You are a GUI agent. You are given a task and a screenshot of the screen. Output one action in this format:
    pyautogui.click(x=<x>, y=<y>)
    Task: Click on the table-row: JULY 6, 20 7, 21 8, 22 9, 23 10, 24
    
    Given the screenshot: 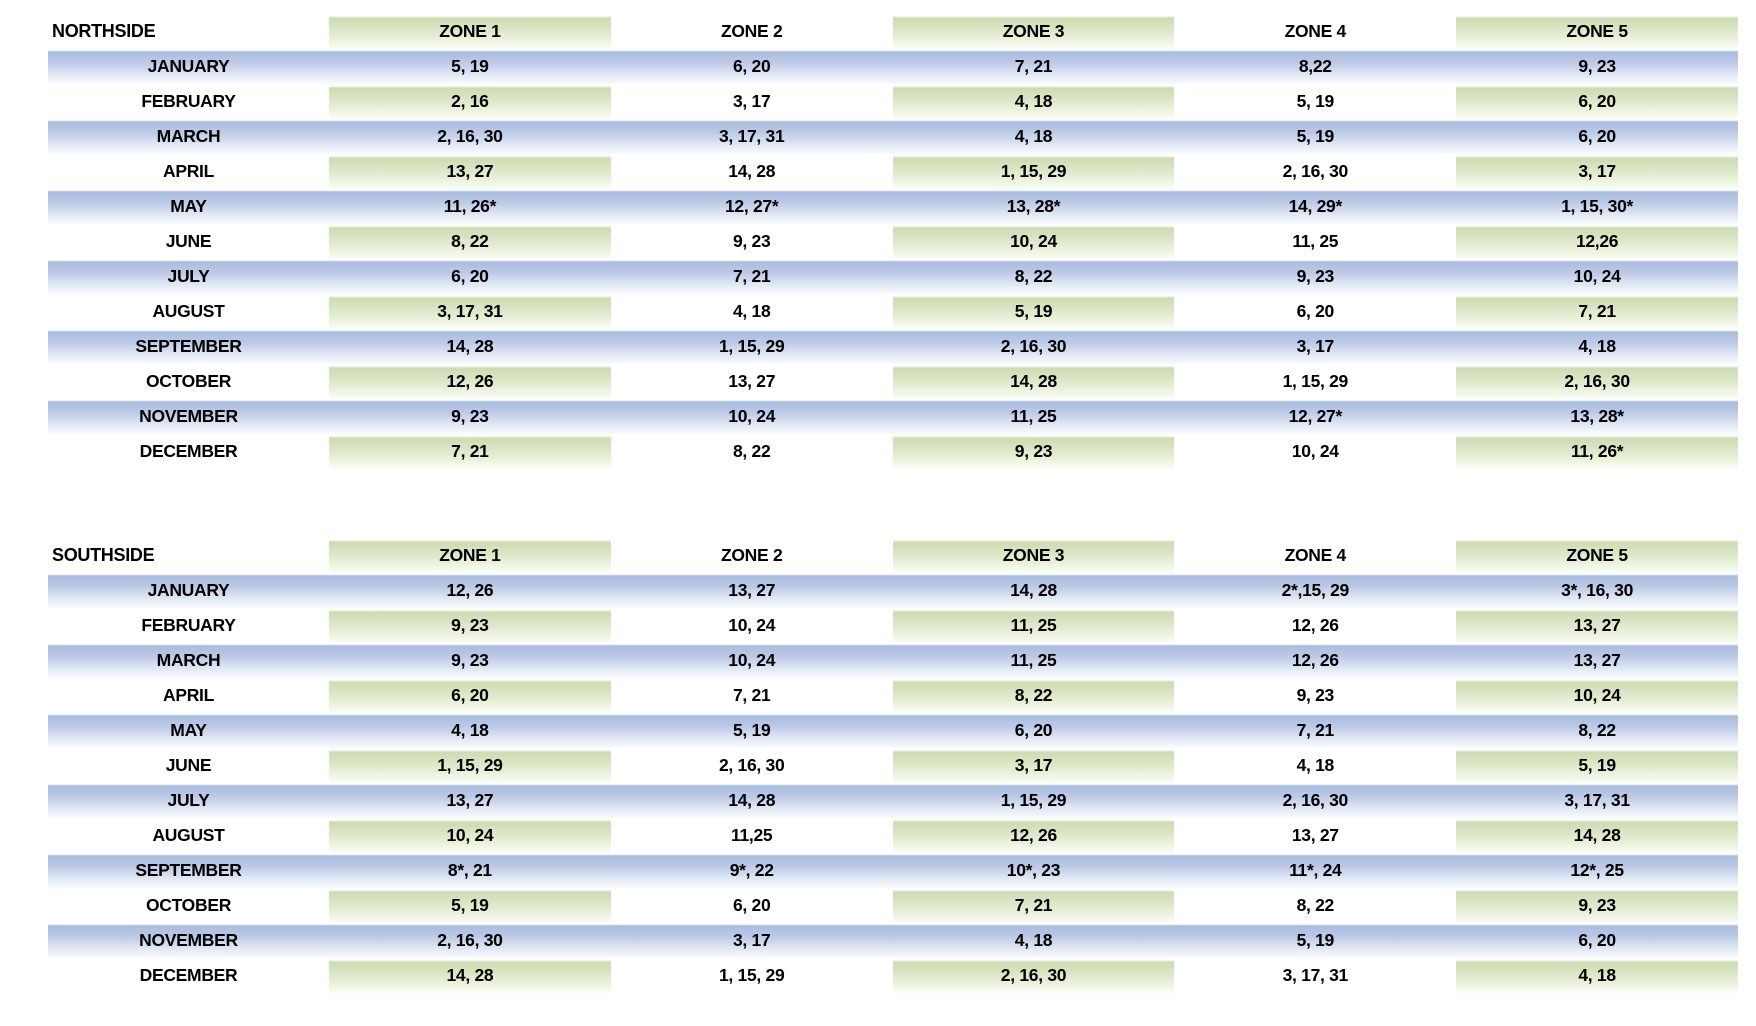 What is the action you would take?
    pyautogui.click(x=893, y=276)
    